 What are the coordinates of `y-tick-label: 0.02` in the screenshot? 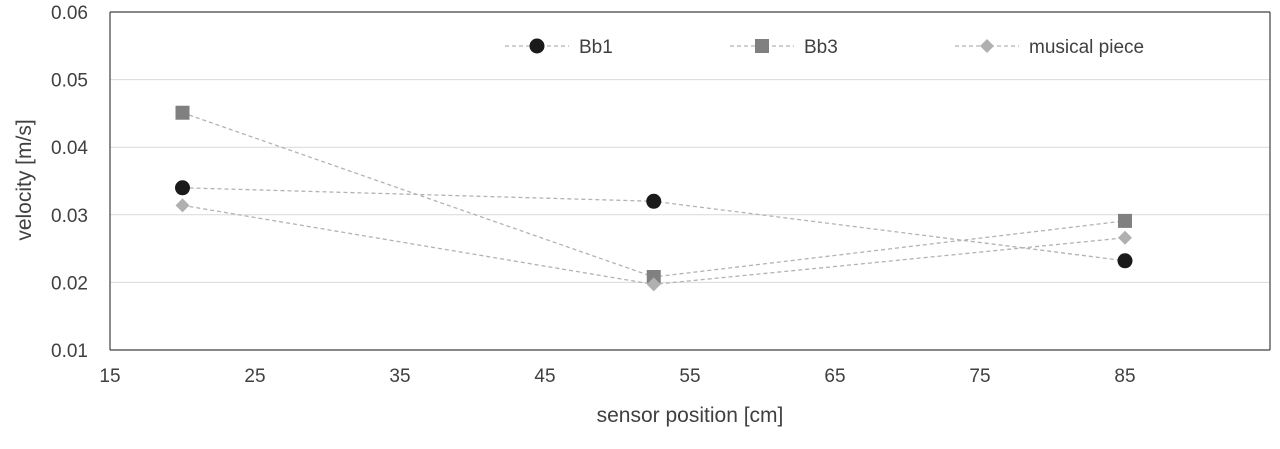 It's located at (69, 283).